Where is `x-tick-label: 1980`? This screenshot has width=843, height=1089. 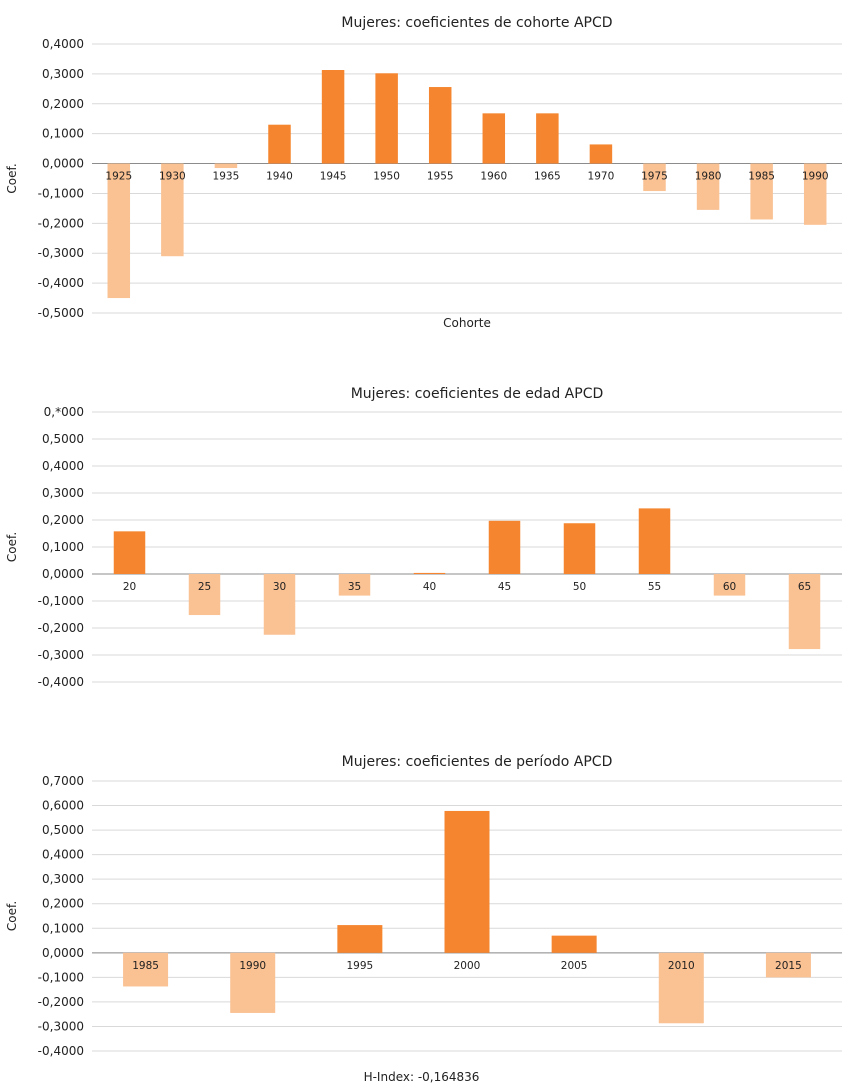 x-tick-label: 1980 is located at coordinates (708, 177).